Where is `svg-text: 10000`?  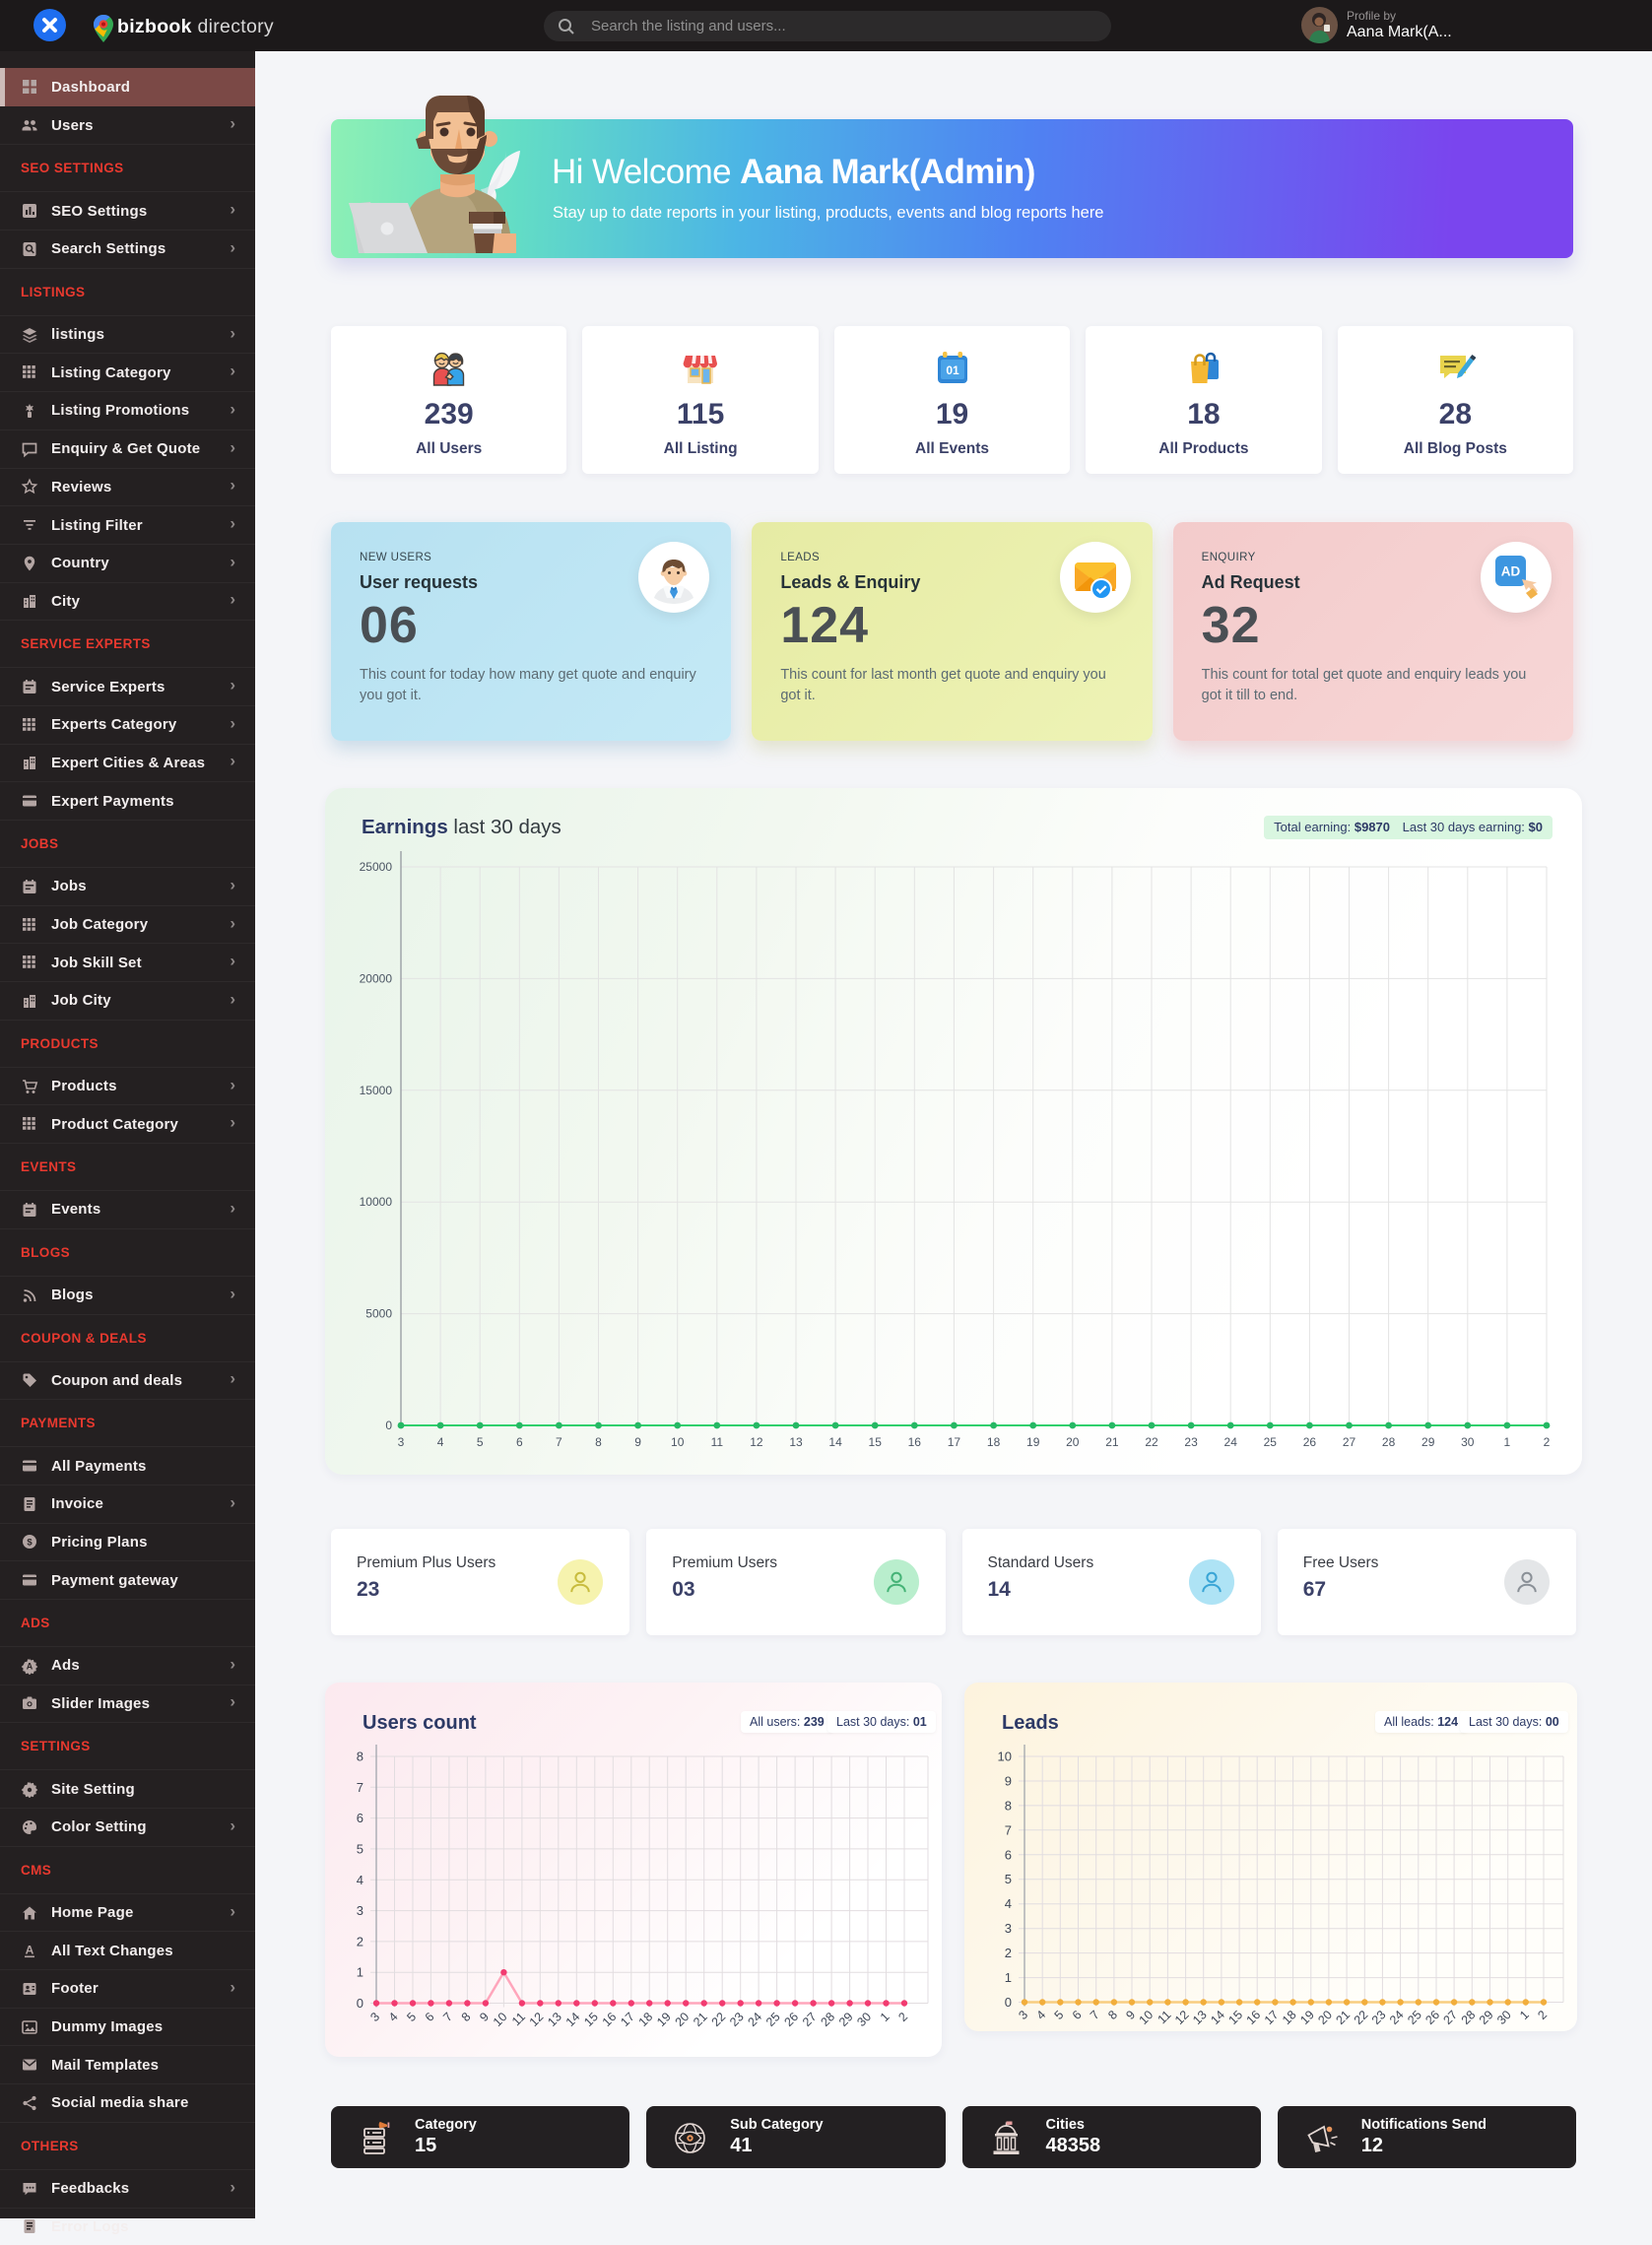 svg-text: 10000 is located at coordinates (376, 1202).